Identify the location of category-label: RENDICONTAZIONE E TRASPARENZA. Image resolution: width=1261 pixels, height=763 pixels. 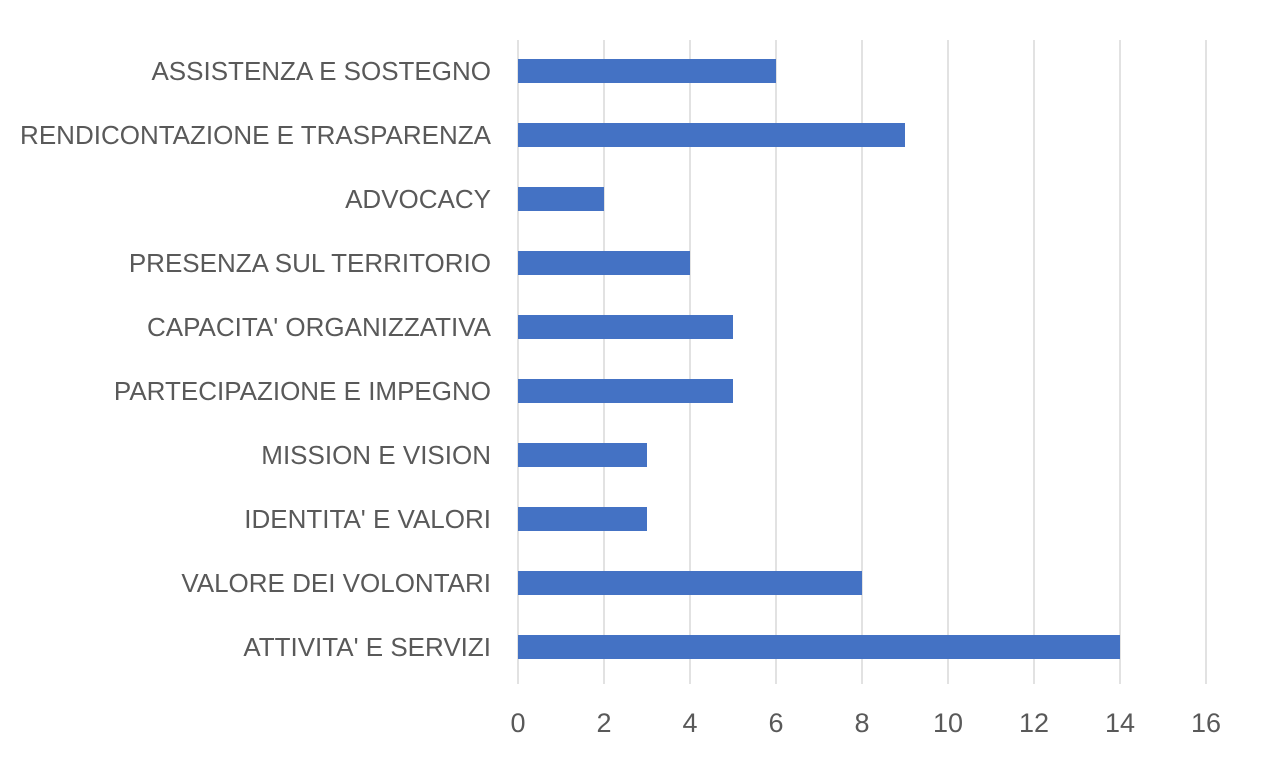
(256, 135).